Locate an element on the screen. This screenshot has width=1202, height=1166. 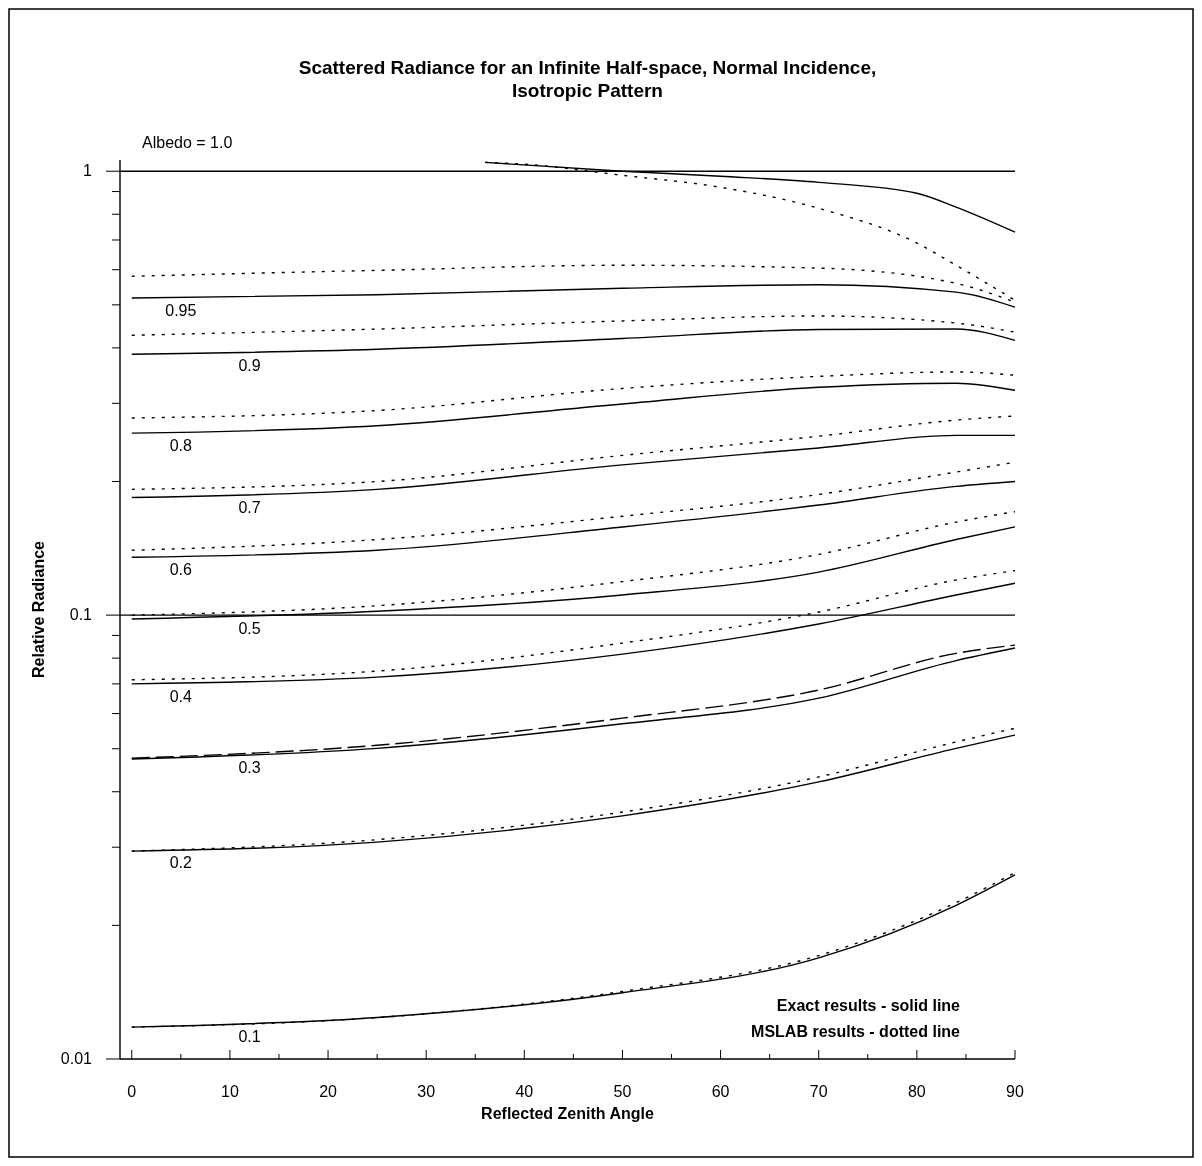
series-label: 0.6 is located at coordinates (181, 569).